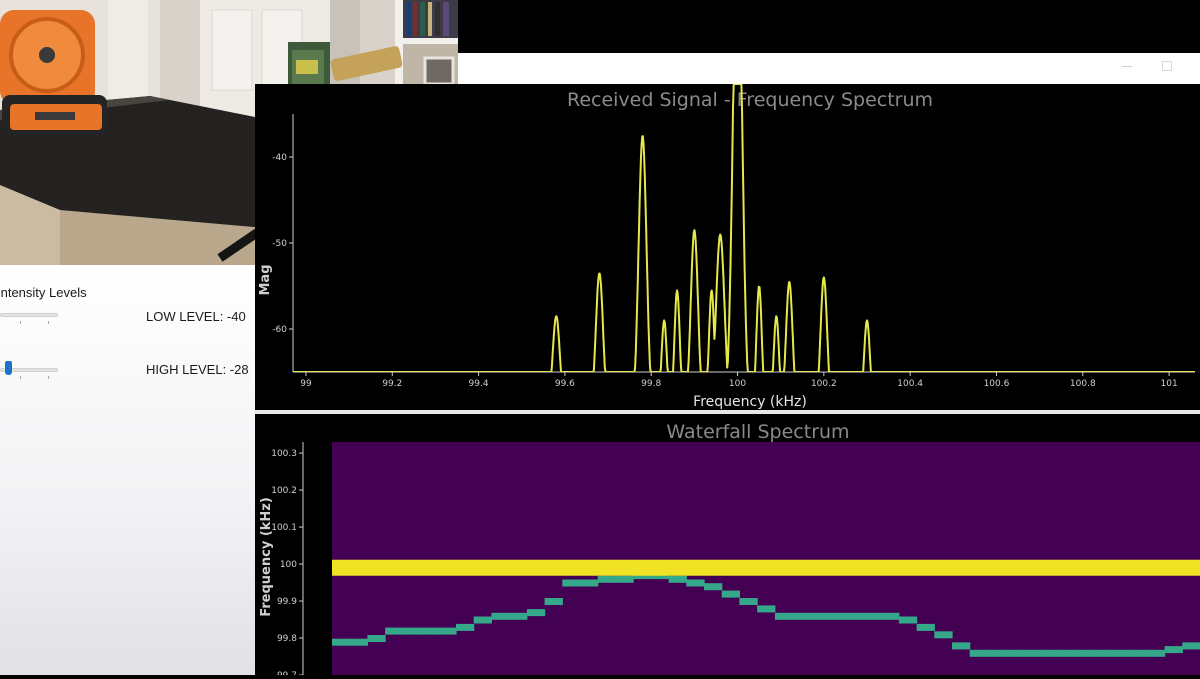  Describe the element at coordinates (288, 565) in the screenshot. I see `waterfall-y-tick-label: 100` at that location.